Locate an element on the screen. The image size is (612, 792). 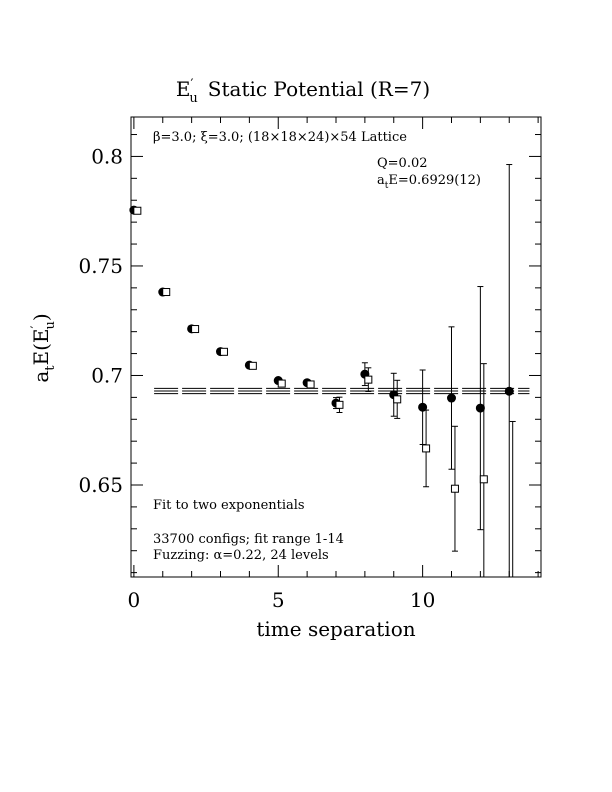
x-axis-label: time separation is located at coordinates (335, 629).